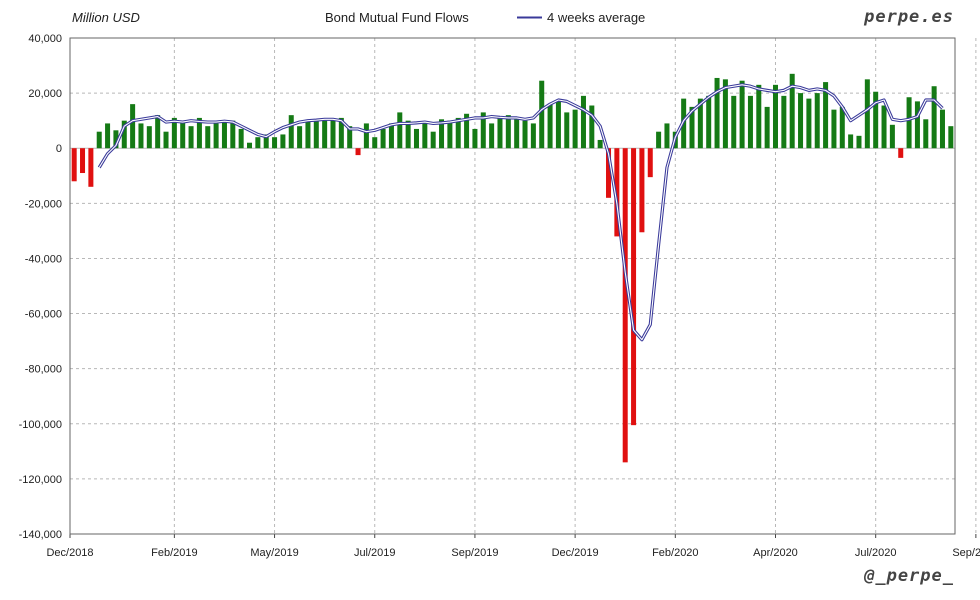 Image resolution: width=980 pixels, height=600 pixels. Describe the element at coordinates (596, 17) in the screenshot. I see `legend-label: 4 weeks average` at that location.